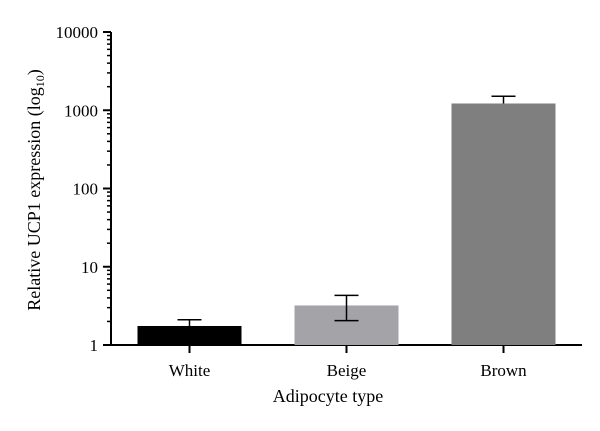 The width and height of the screenshot is (600, 431). What do you see at coordinates (81, 110) in the screenshot?
I see `y-tick-label: 1000` at bounding box center [81, 110].